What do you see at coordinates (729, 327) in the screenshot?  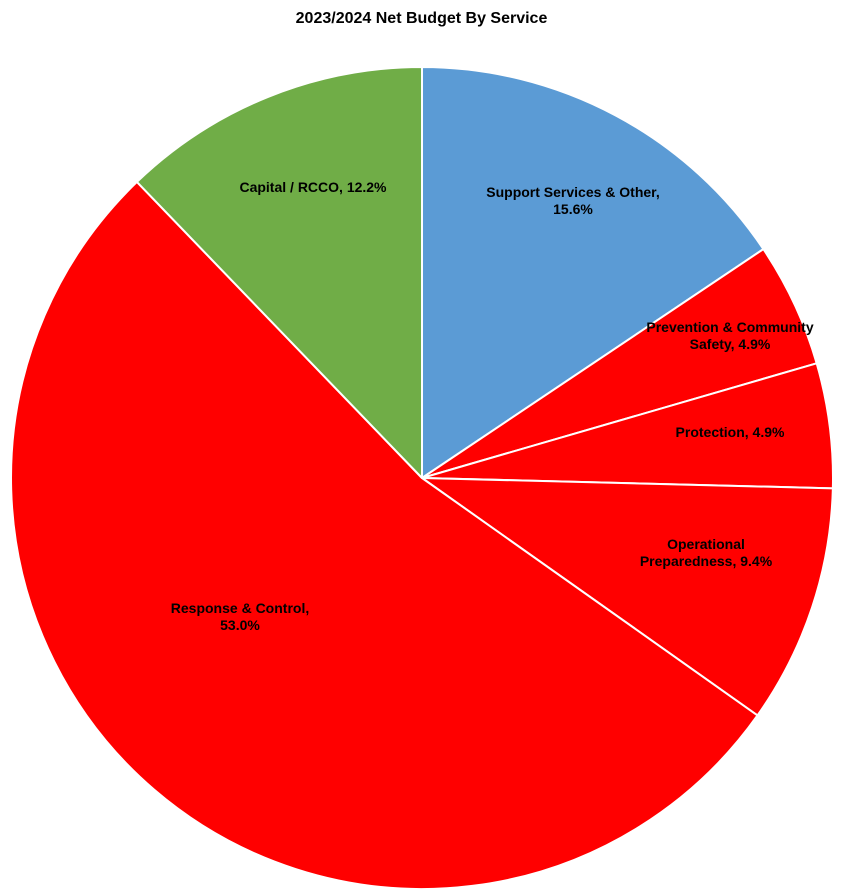 I see `slice-label-line: Prevention & Community` at bounding box center [729, 327].